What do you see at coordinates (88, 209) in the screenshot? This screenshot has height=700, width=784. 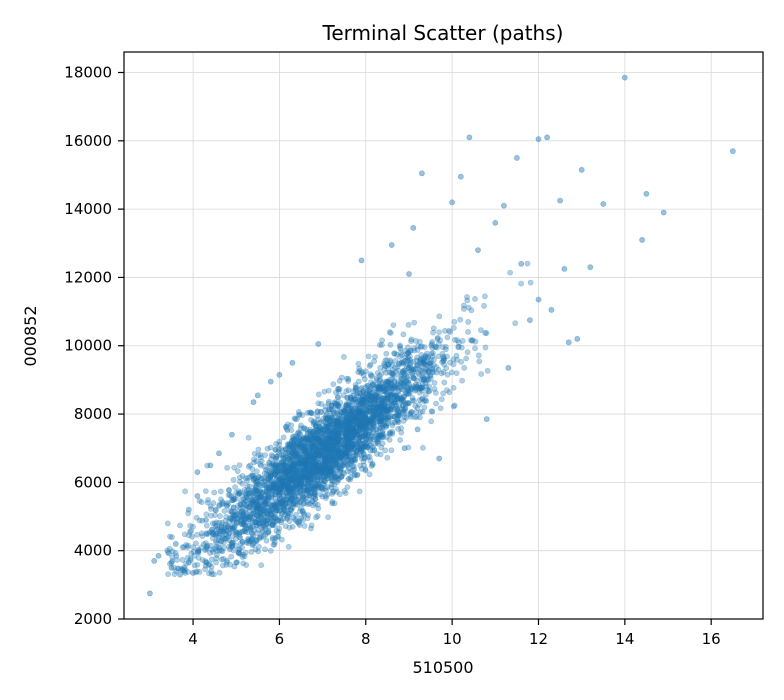 I see `y-tick-label: 14000` at bounding box center [88, 209].